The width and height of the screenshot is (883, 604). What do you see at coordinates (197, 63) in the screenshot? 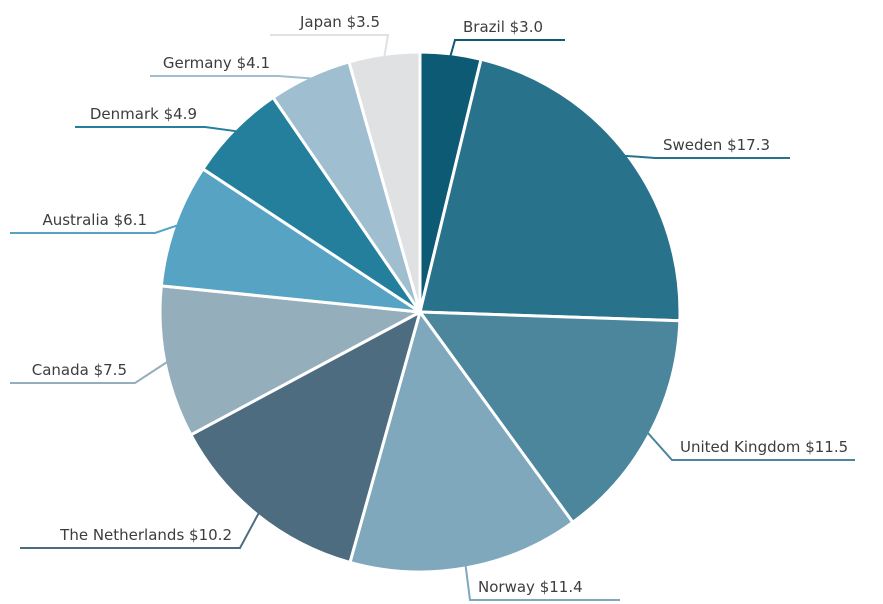
I see `category-name: Germany` at bounding box center [197, 63].